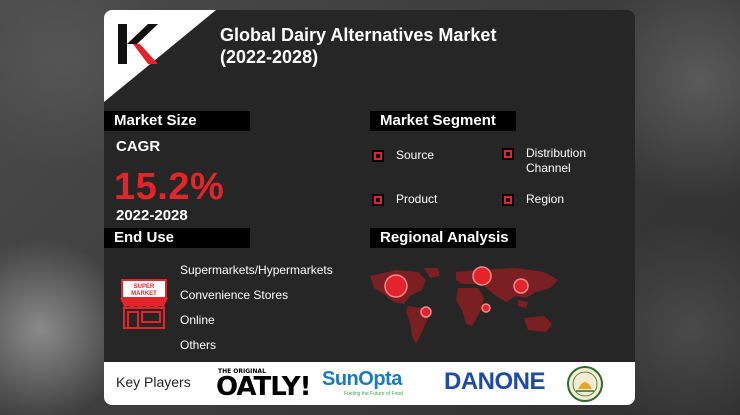 This screenshot has height=415, width=740. What do you see at coordinates (234, 295) in the screenshot?
I see `end-use-item: Convenience Stores` at bounding box center [234, 295].